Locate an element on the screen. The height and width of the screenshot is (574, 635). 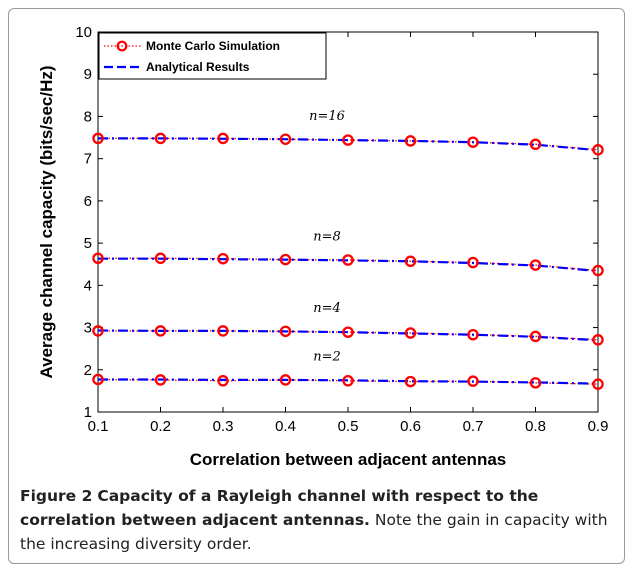
y-tick-label: 6 is located at coordinates (88, 201).